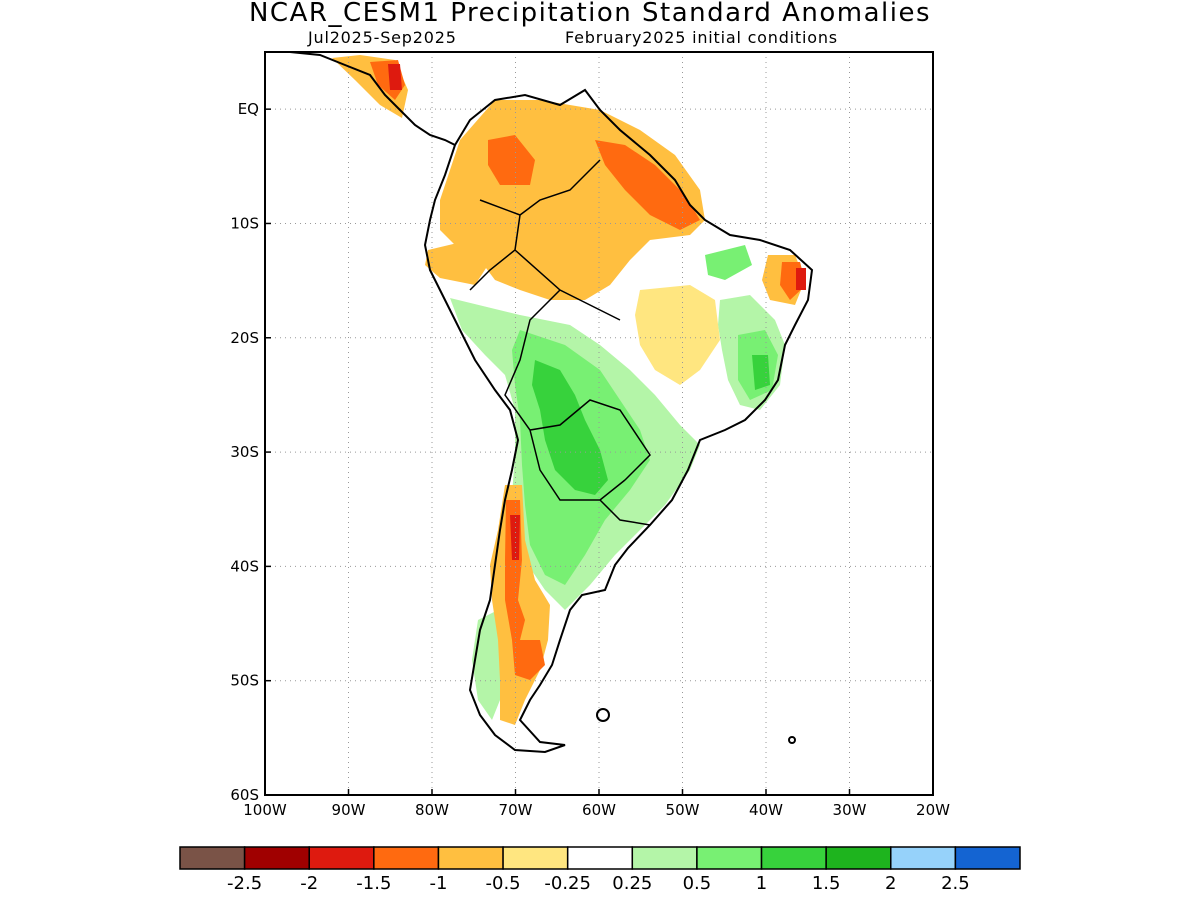  I want to click on lon-tick-label: 70W, so click(516, 810).